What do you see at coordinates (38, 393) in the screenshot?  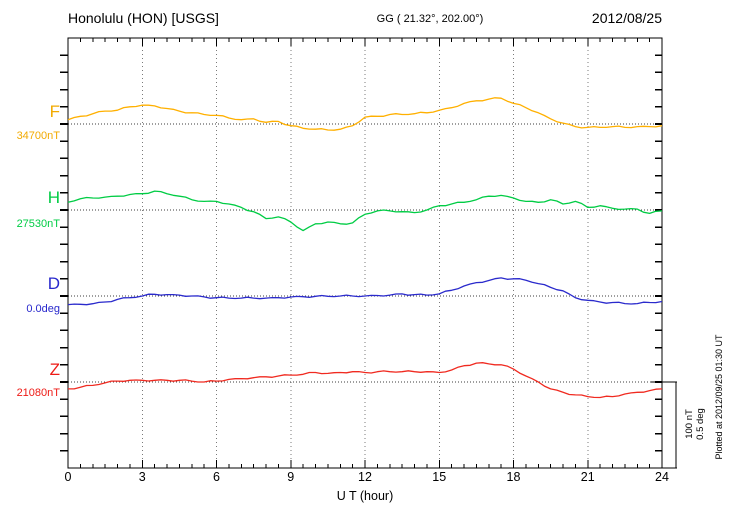 I see `trace-baseline-Z: 21080nT` at bounding box center [38, 393].